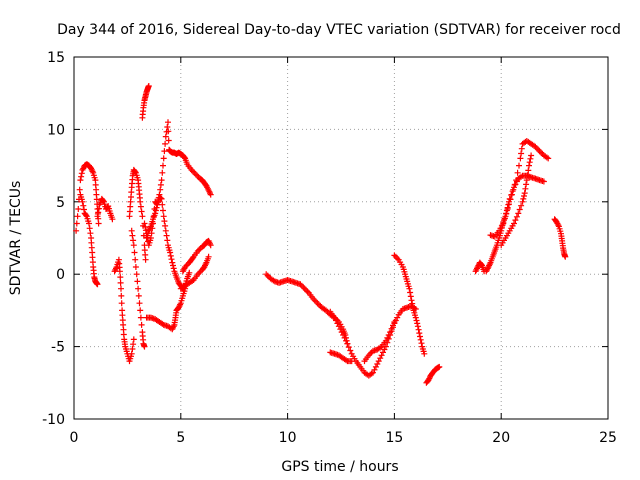 The height and width of the screenshot is (480, 640). I want to click on x-axis-label: GPS time / hours, so click(339, 467).